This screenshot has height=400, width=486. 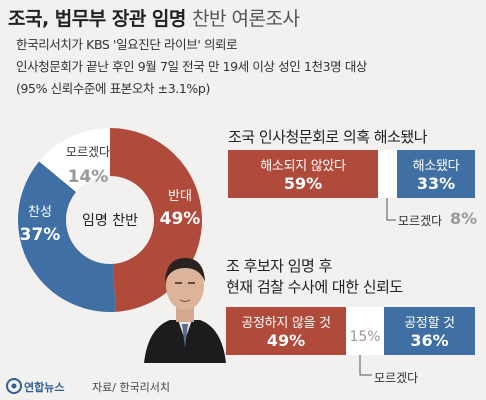 I want to click on donut-value-1: 37%, so click(x=40, y=235).